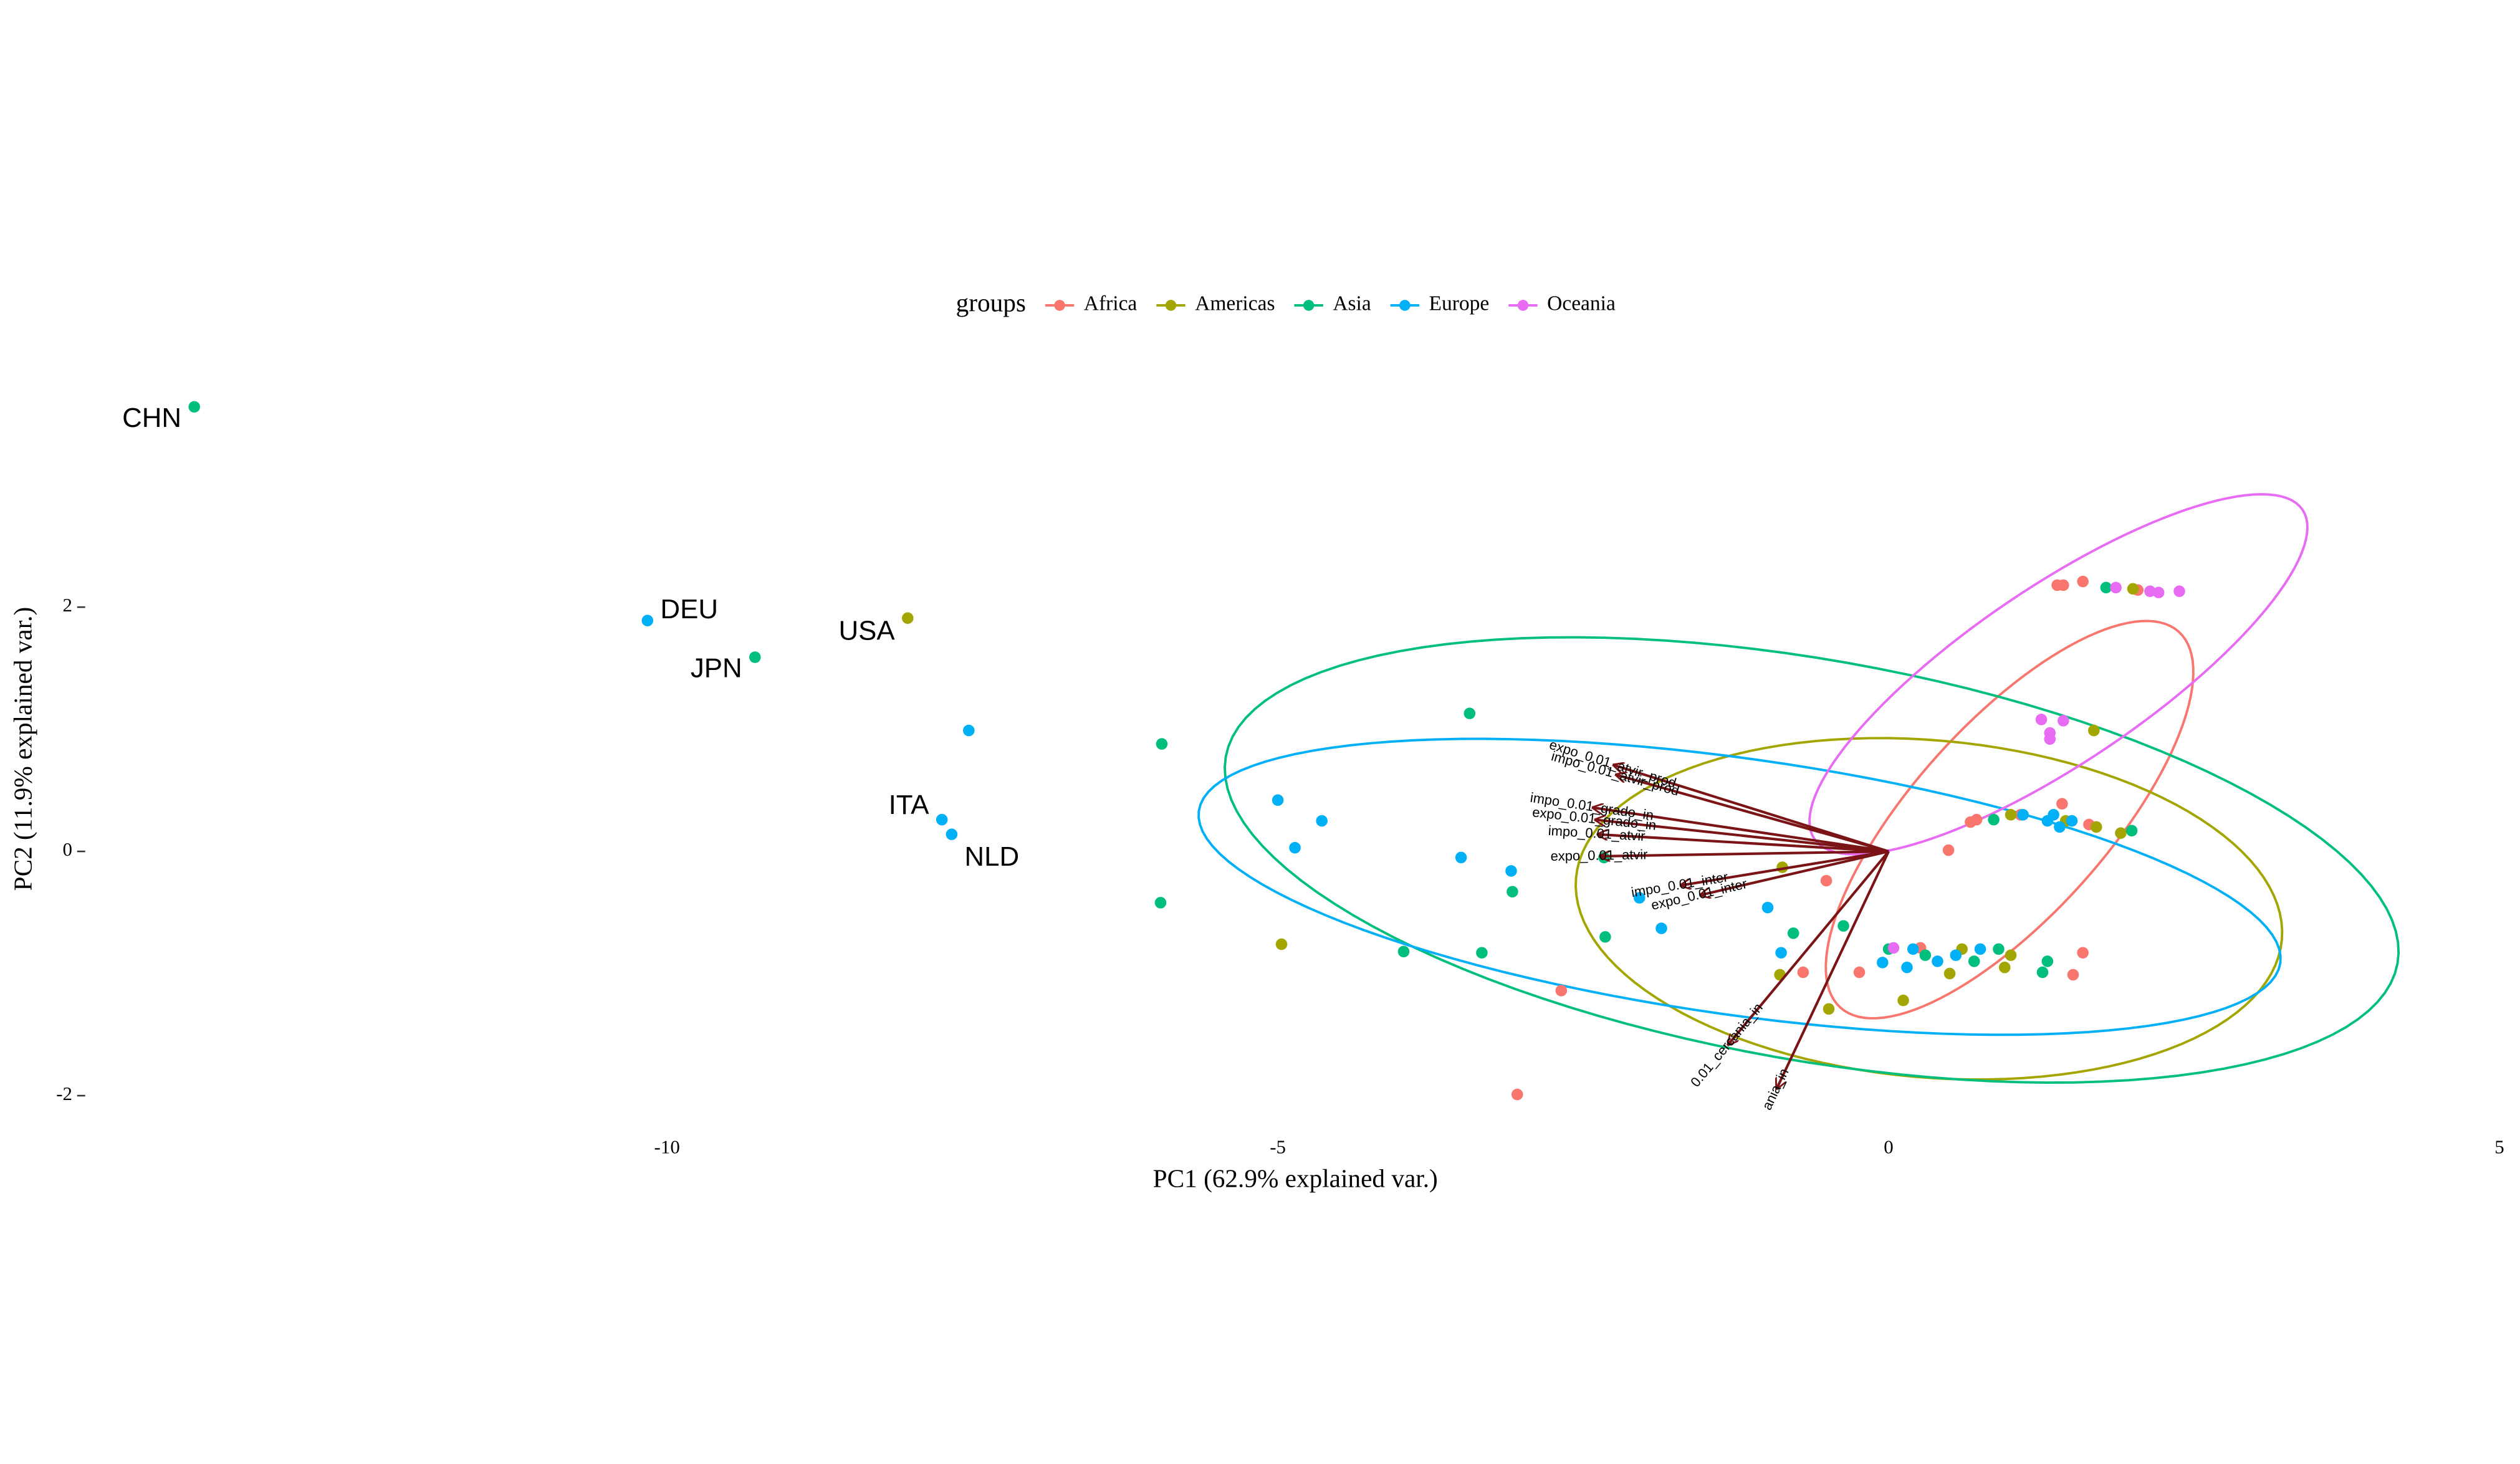 Image resolution: width=2520 pixels, height=1464 pixels. I want to click on y-tick-label: 2, so click(67, 605).